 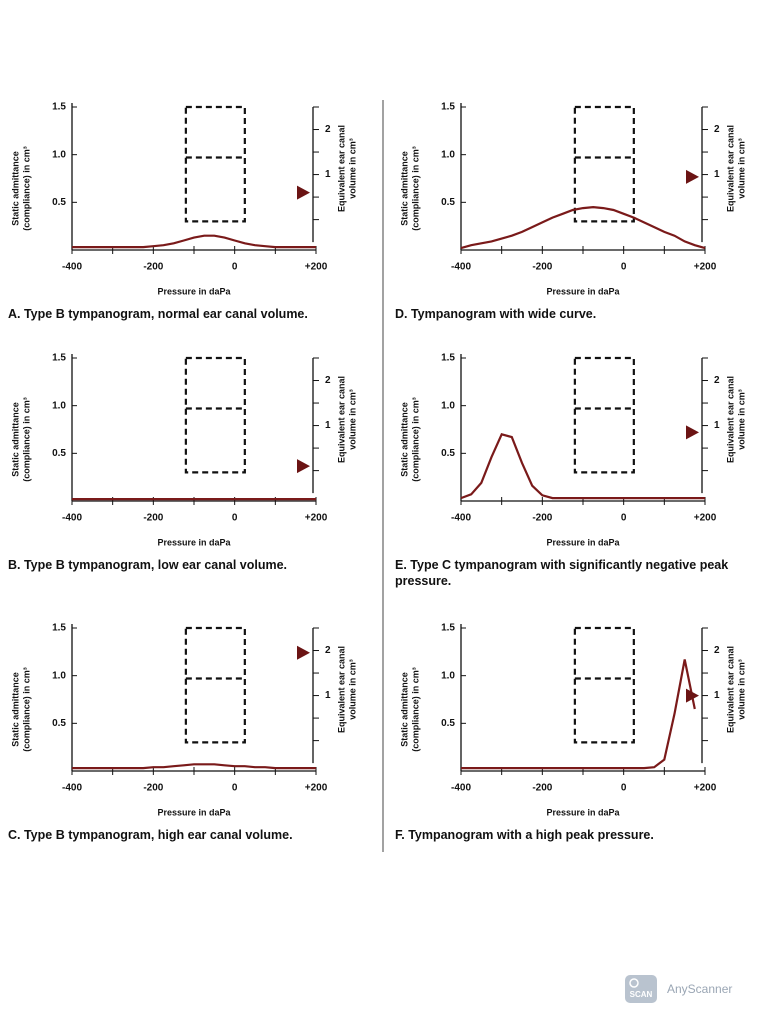 What do you see at coordinates (641, 994) in the screenshot?
I see `watermark-icon-text: SCAN` at bounding box center [641, 994].